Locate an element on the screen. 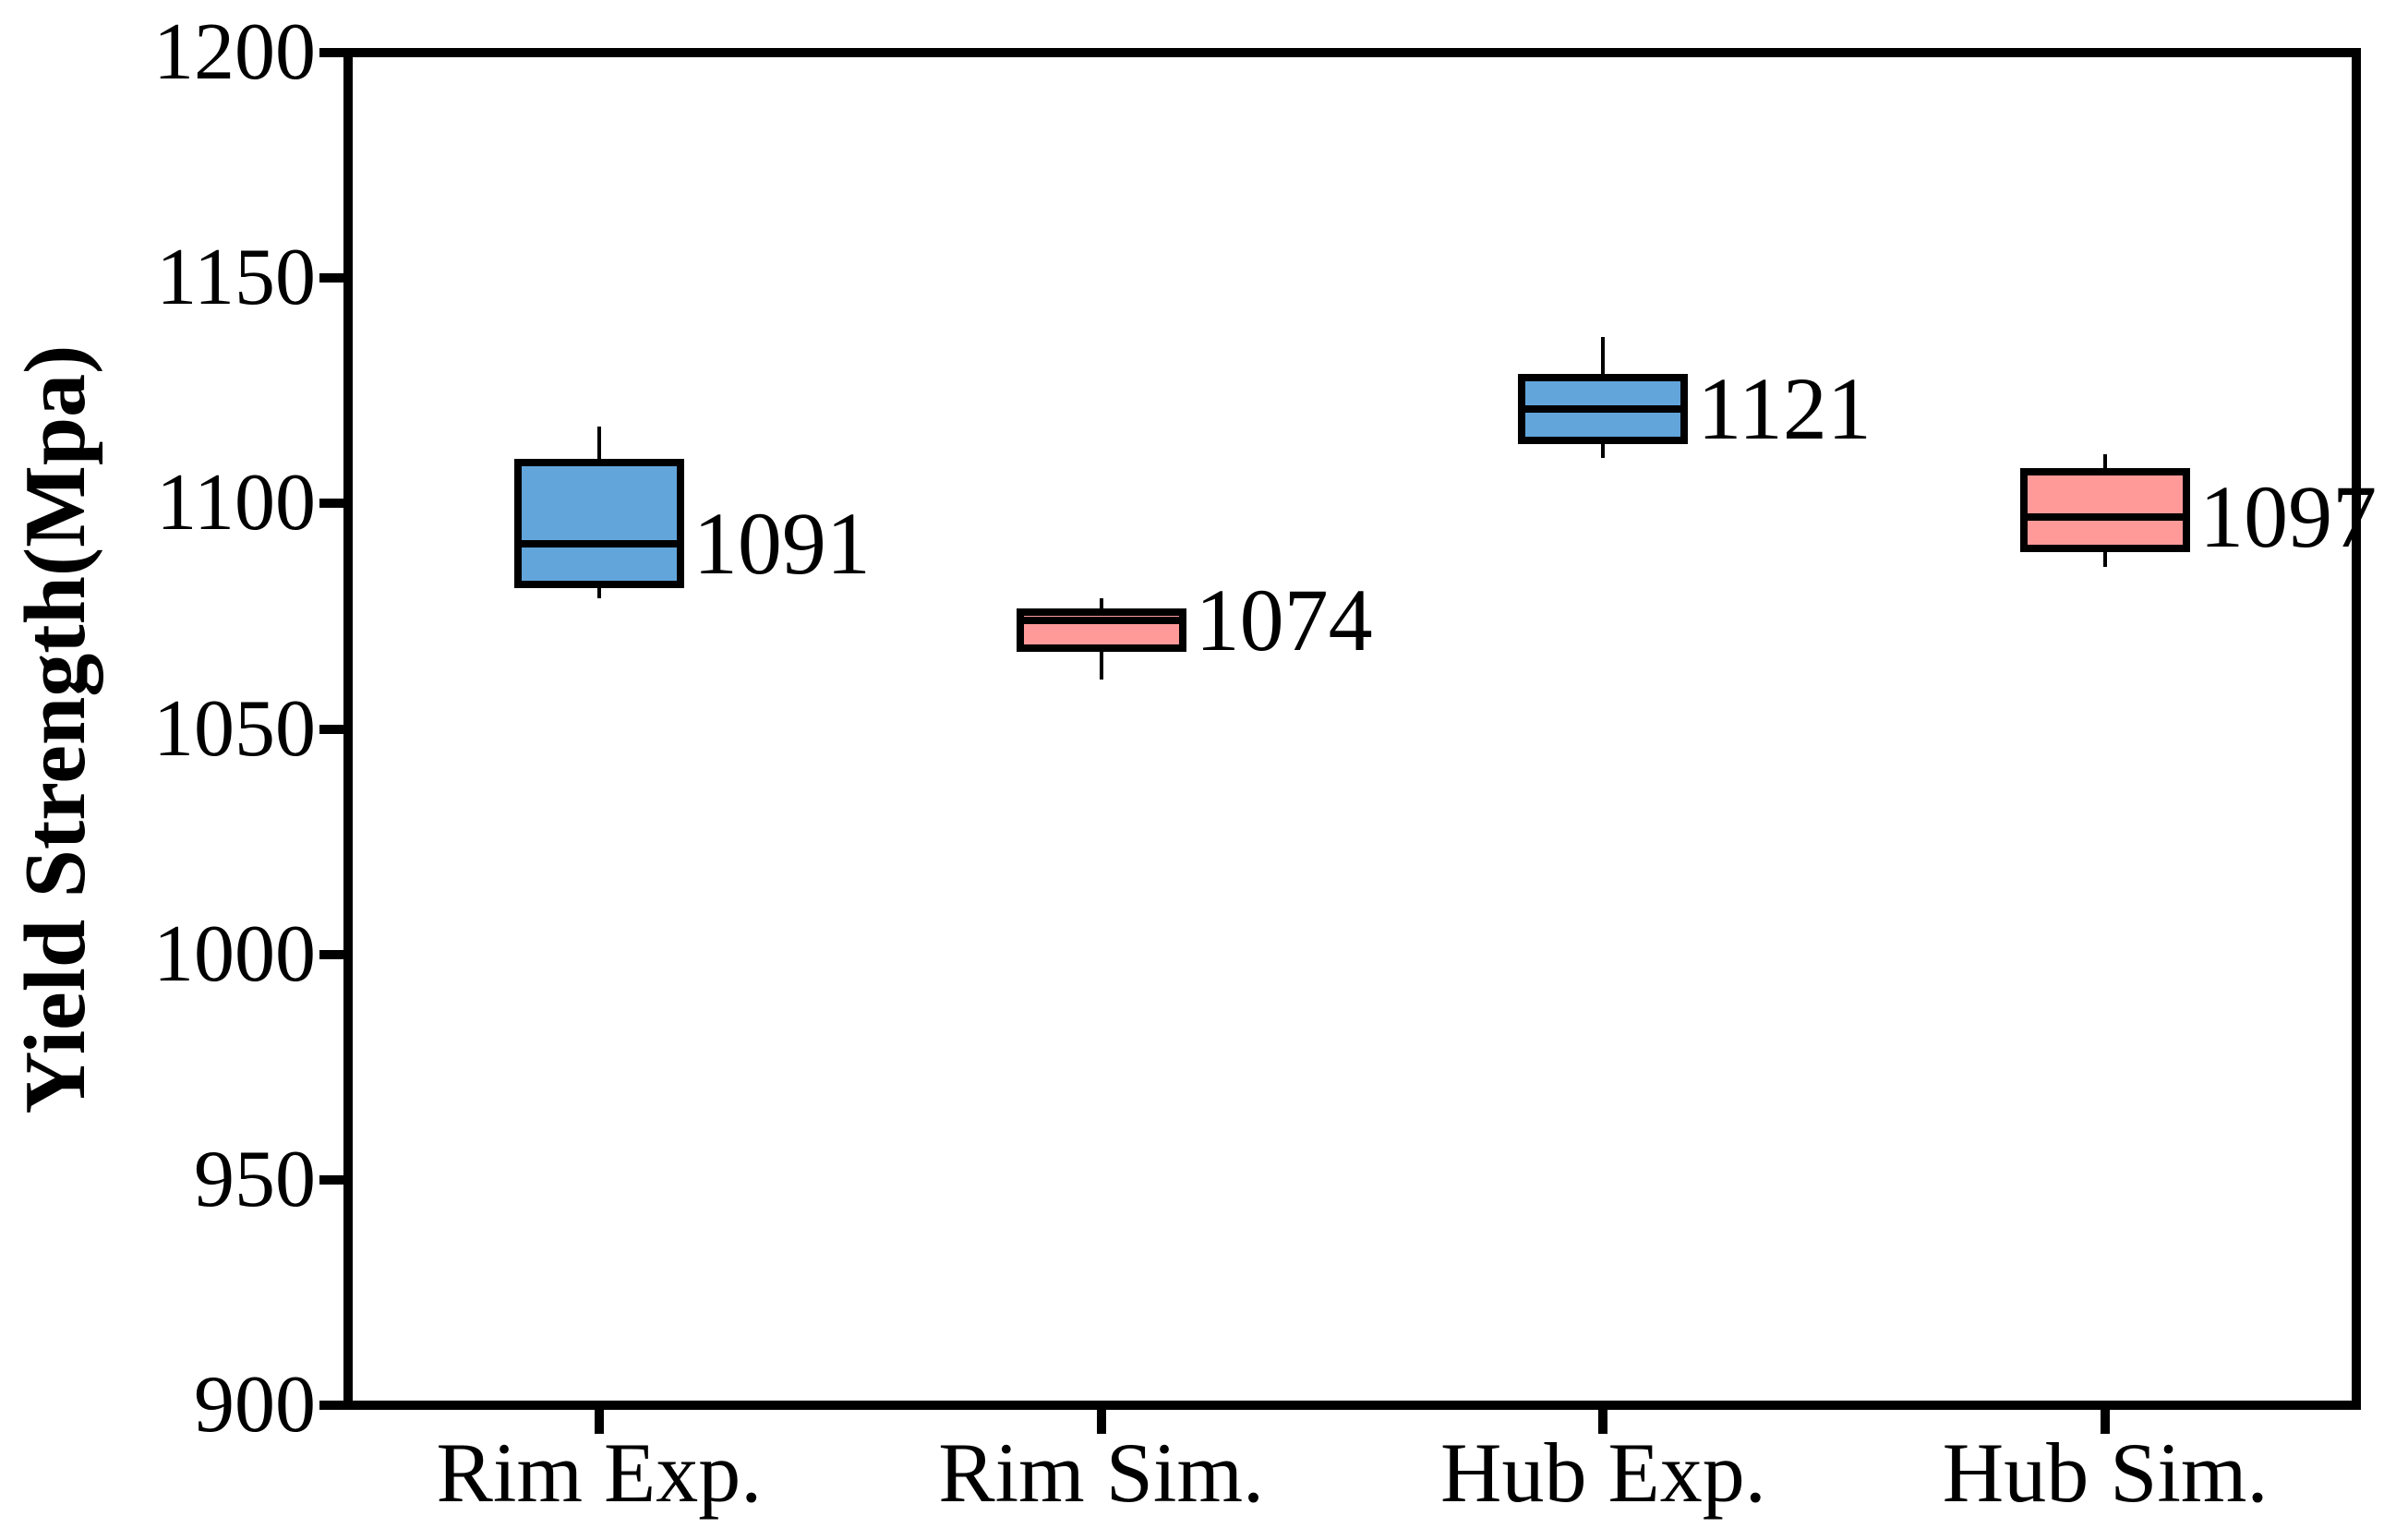 This screenshot has height=1528, width=2408. box-value-label: 1074 is located at coordinates (1284, 620).